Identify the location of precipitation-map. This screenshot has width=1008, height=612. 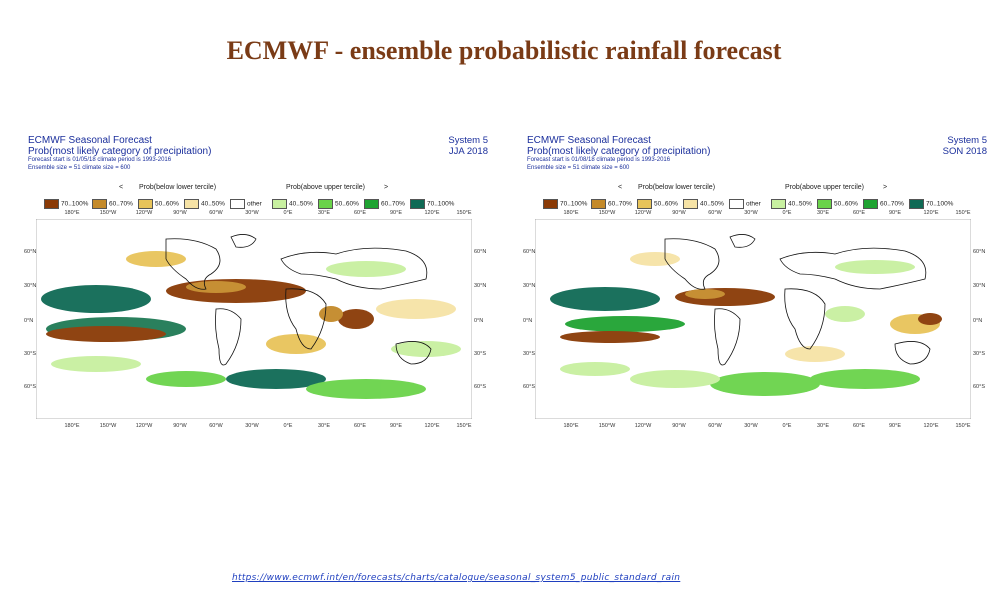
(753, 319).